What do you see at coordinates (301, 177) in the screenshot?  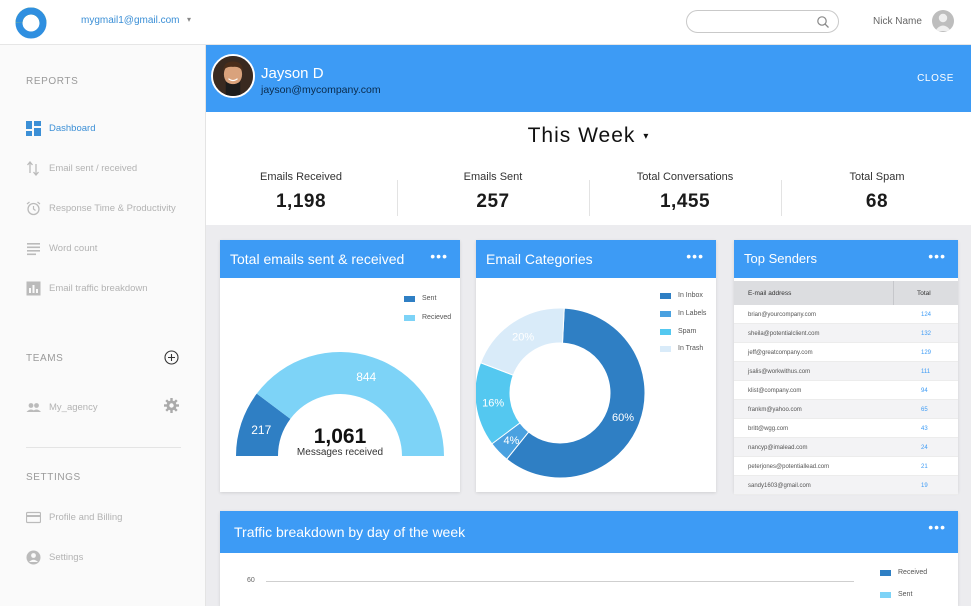 I see `stat-label: Emails Received` at bounding box center [301, 177].